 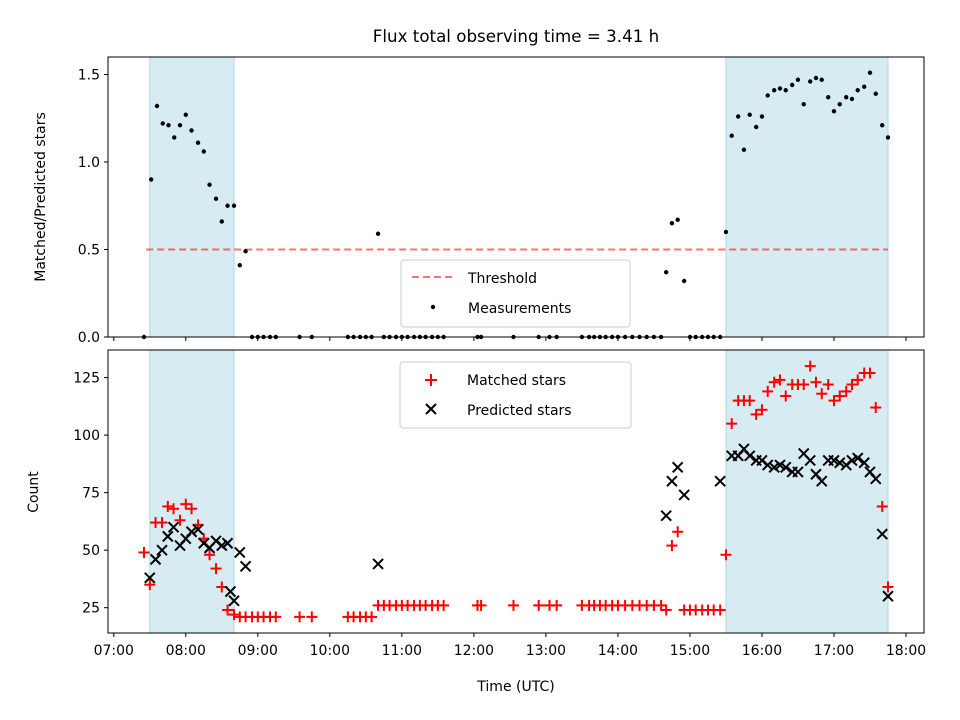 I want to click on ratio-y-tick-label: 1.0, so click(x=89, y=163).